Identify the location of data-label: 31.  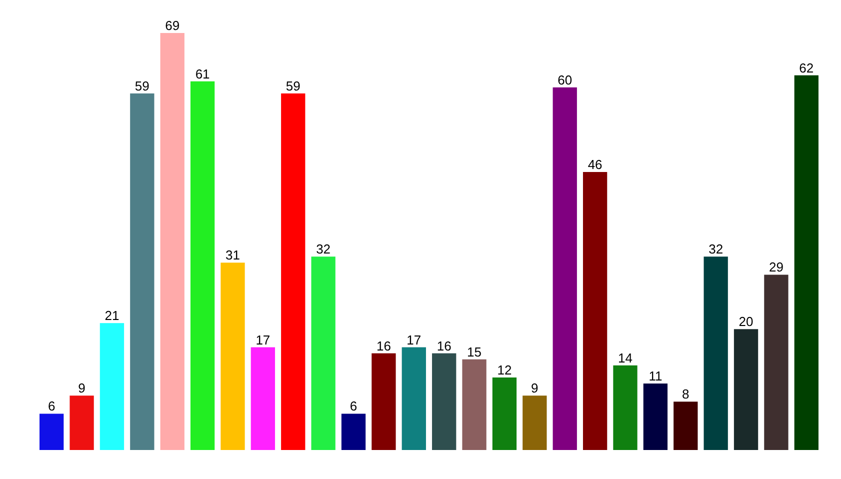
(233, 255).